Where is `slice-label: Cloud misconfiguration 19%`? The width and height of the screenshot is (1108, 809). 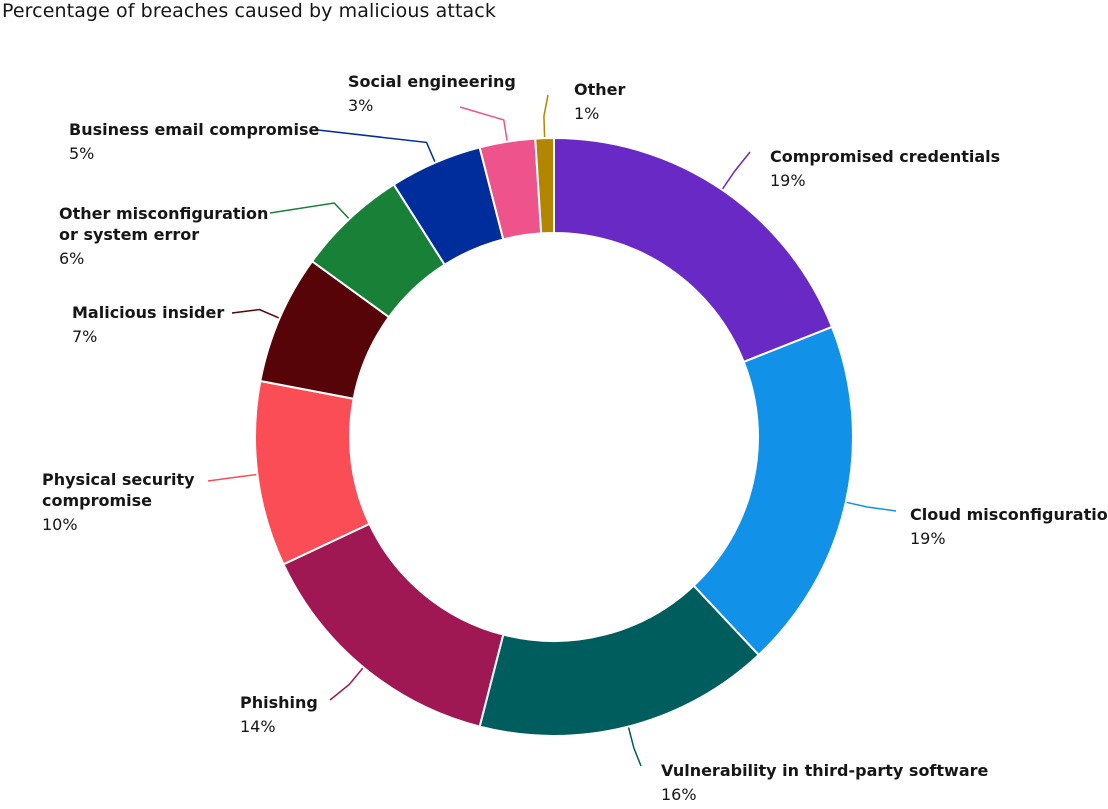 slice-label: Cloud misconfiguration 19% is located at coordinates (1009, 526).